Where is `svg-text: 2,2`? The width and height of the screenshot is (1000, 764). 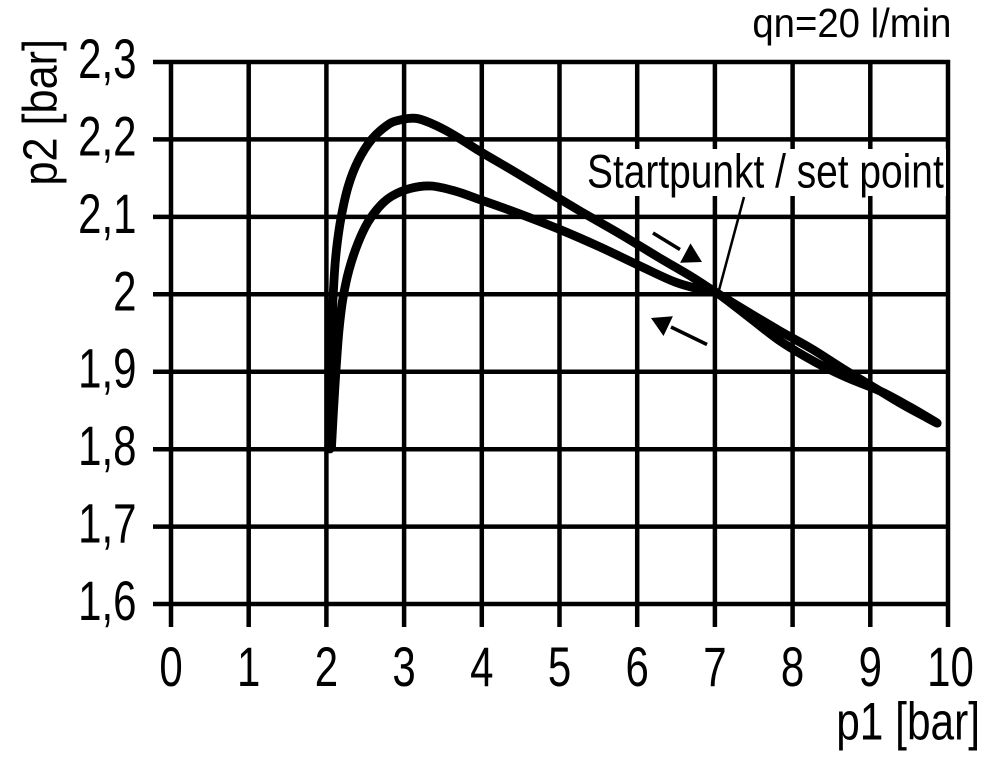 svg-text: 2,2 is located at coordinates (107, 137).